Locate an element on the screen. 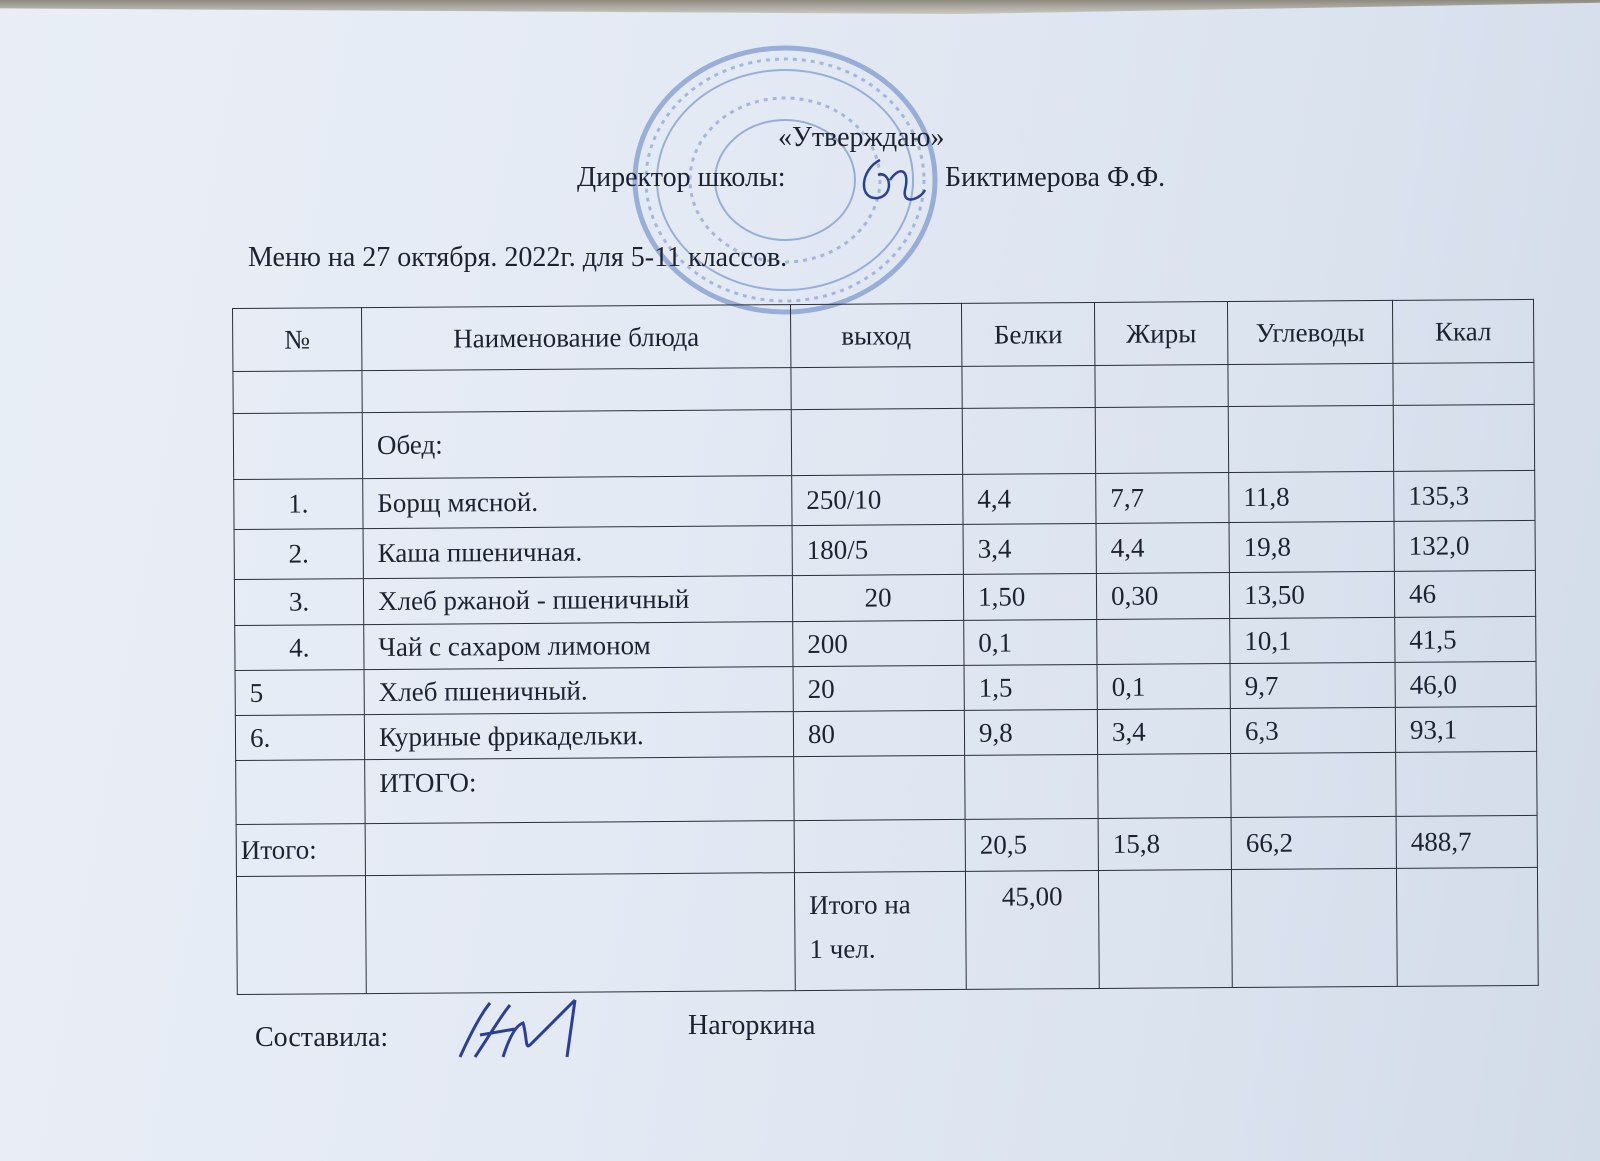  dish-yield: 180/5 is located at coordinates (878, 550).